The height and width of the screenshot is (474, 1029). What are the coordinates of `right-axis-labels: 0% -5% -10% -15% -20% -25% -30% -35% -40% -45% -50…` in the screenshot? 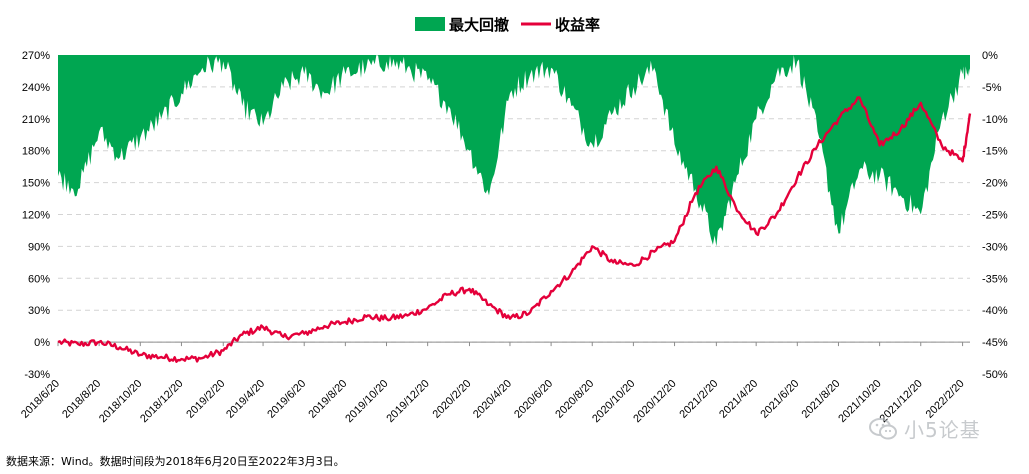 It's located at (995, 215).